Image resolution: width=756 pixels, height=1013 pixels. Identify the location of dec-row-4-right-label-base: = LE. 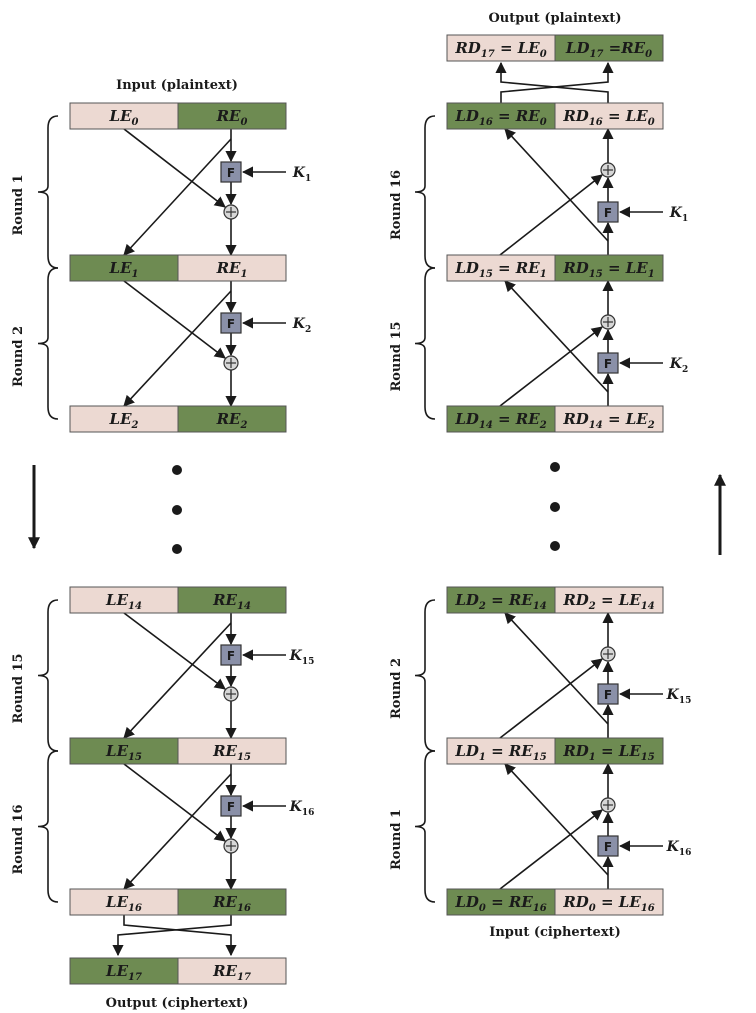
(619, 600).